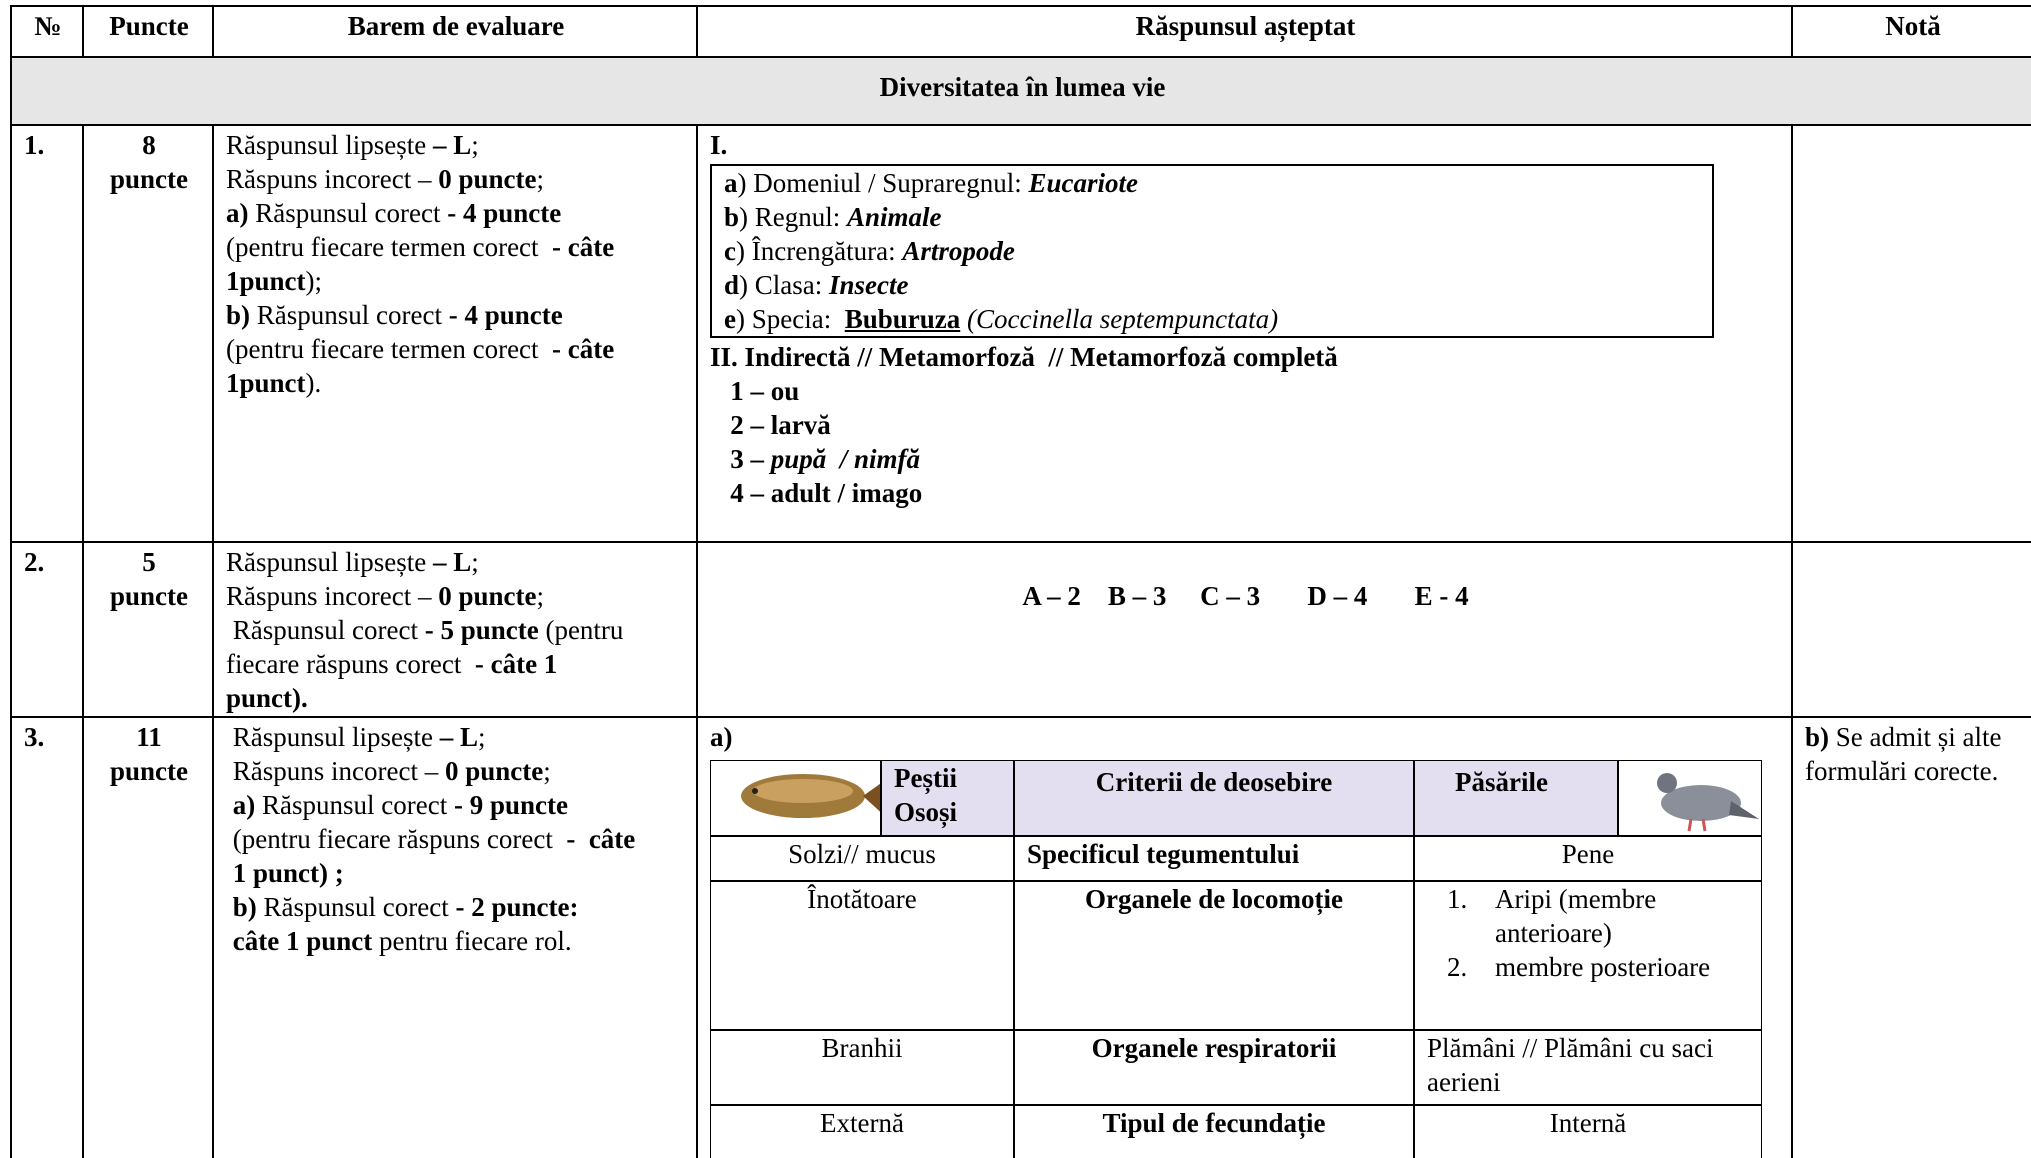 This screenshot has width=2031, height=1158. Describe the element at coordinates (1588, 1123) in the screenshot. I see `cell-text: Internă` at that location.